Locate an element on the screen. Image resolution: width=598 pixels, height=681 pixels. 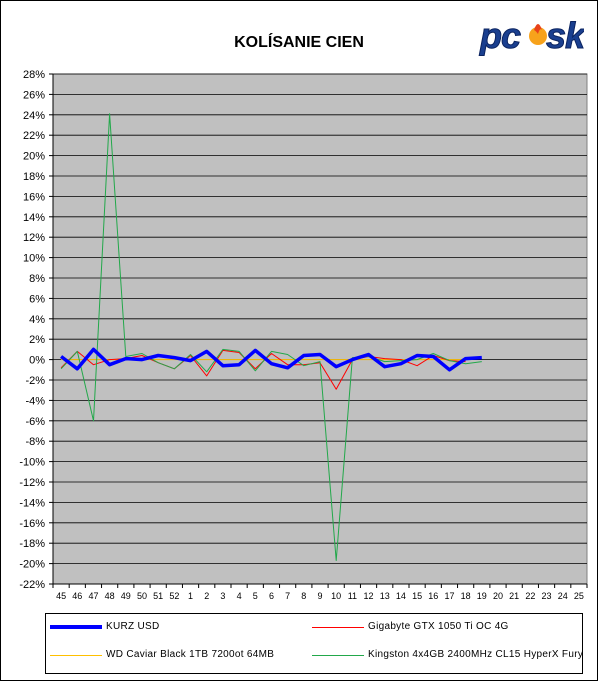
y-tick-label: 14% is located at coordinates (34, 218).